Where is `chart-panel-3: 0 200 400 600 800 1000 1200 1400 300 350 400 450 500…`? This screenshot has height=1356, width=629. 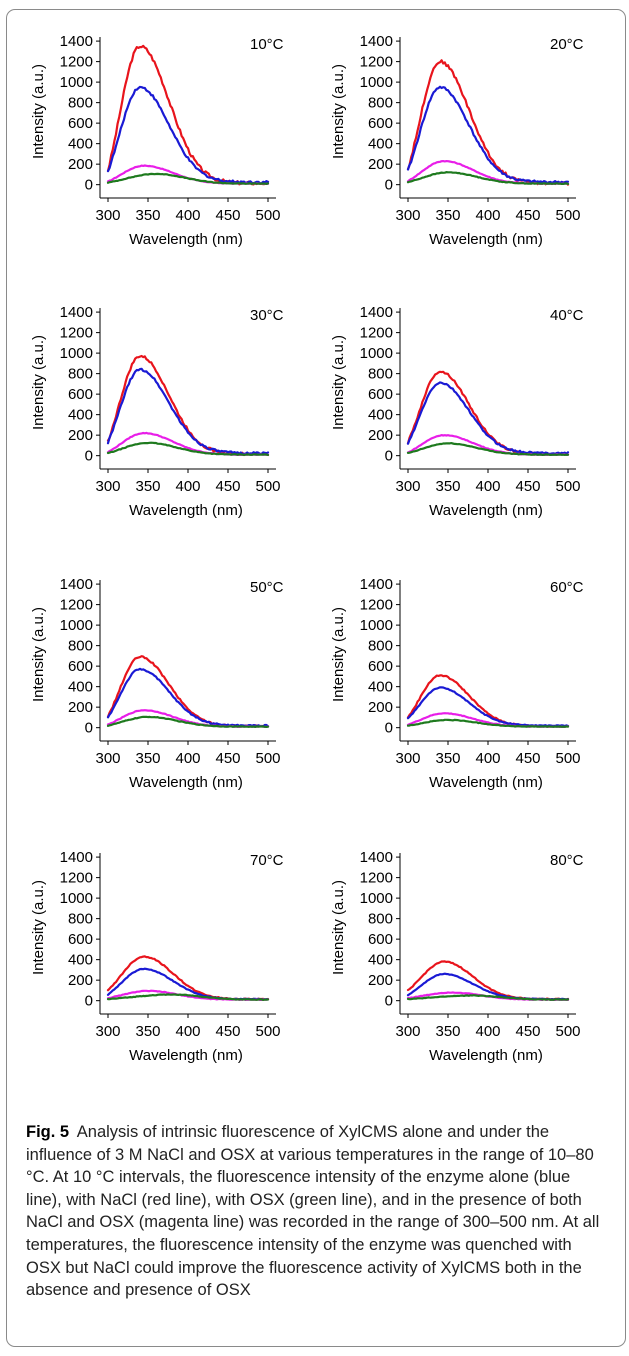
chart-panel-3: 0 200 400 600 800 1000 1200 1400 300 350 400 450 500… is located at coordinates (157, 411).